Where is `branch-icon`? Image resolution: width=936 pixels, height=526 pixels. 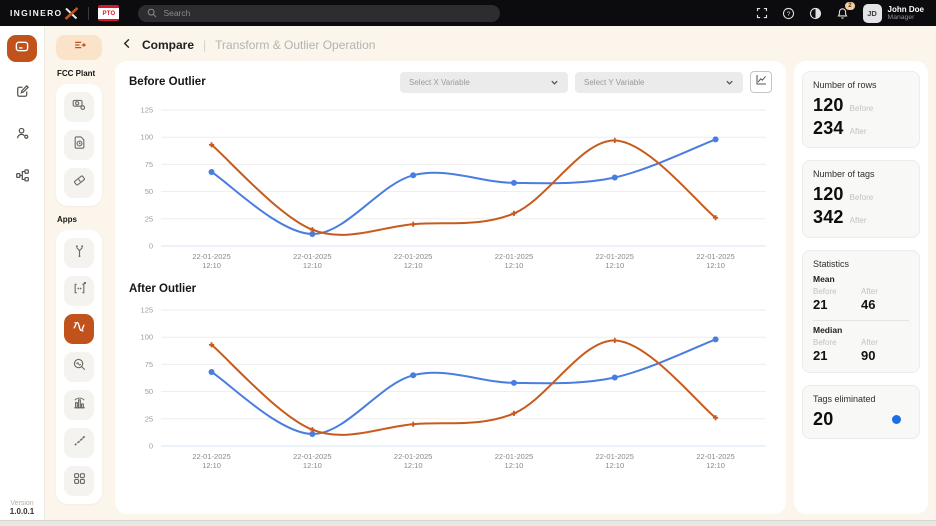
branch-icon is located at coordinates (79, 253).